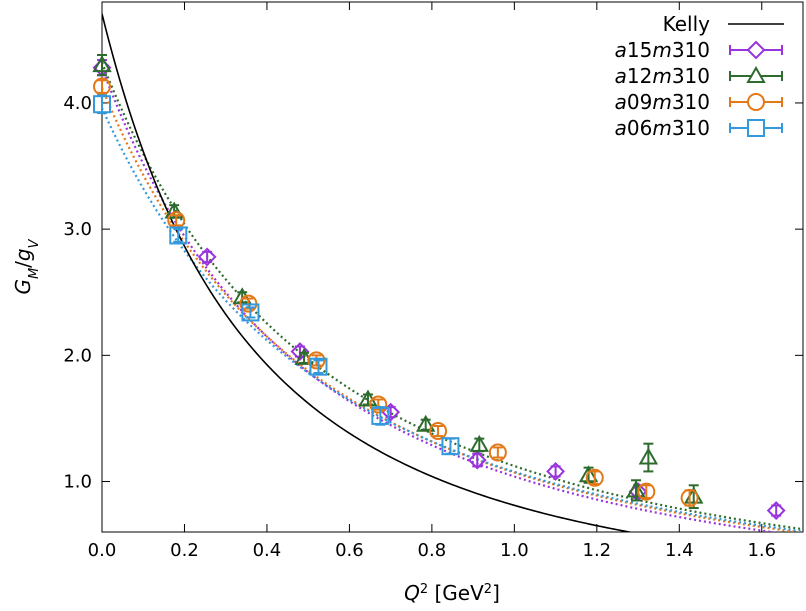 This screenshot has width=806, height=611. I want to click on x-axis-label-close: ], so click(496, 593).